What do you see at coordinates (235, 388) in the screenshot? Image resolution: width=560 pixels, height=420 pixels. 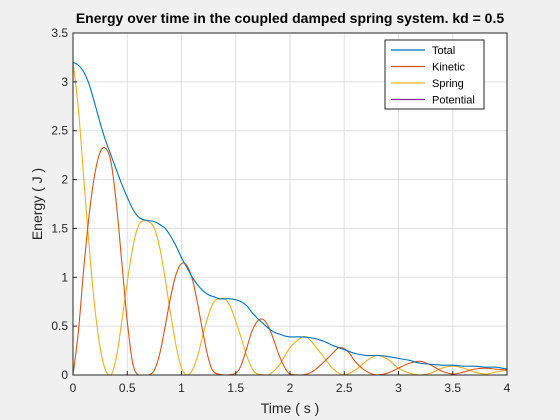 I see `x-tick-label: 1.5` at bounding box center [235, 388].